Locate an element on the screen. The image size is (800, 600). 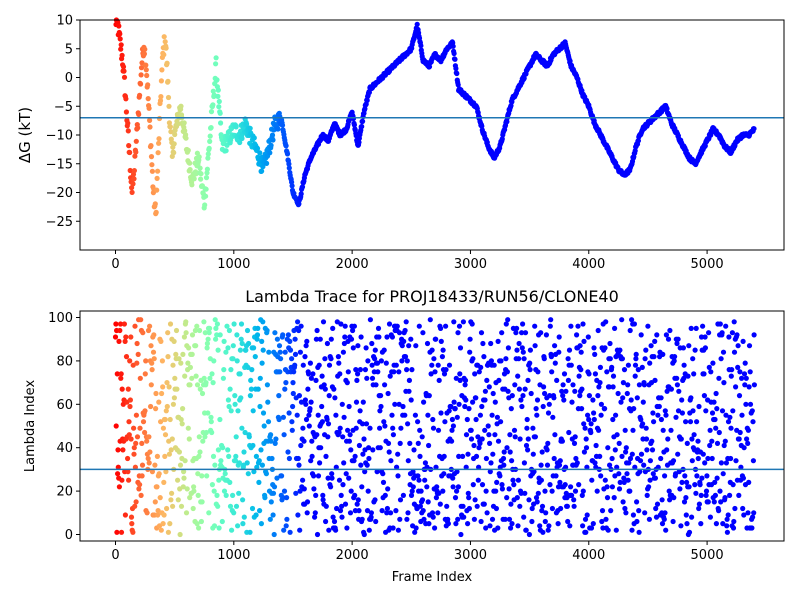
delta-g-x-ticks: 0 1000 2000 3000 4000 5000 is located at coordinates (417, 261).